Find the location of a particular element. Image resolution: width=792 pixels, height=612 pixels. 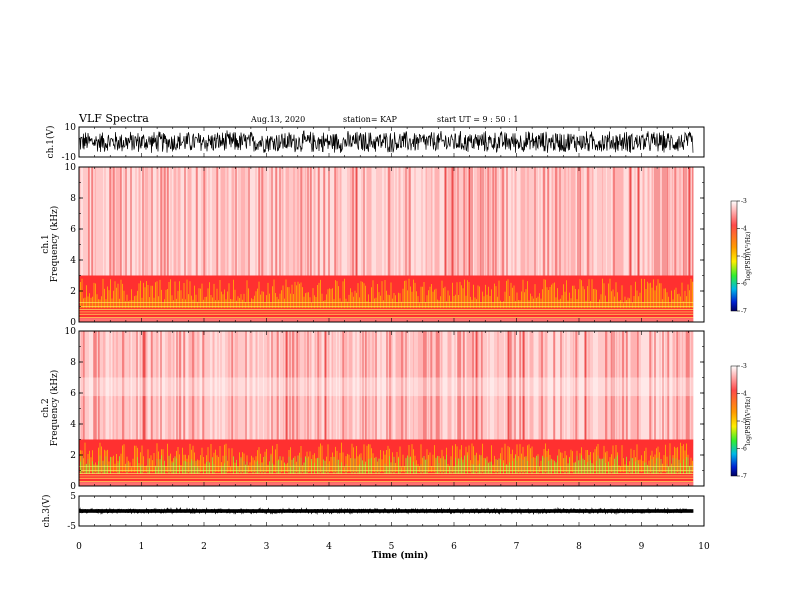

x-tick-label: 6 is located at coordinates (454, 547).